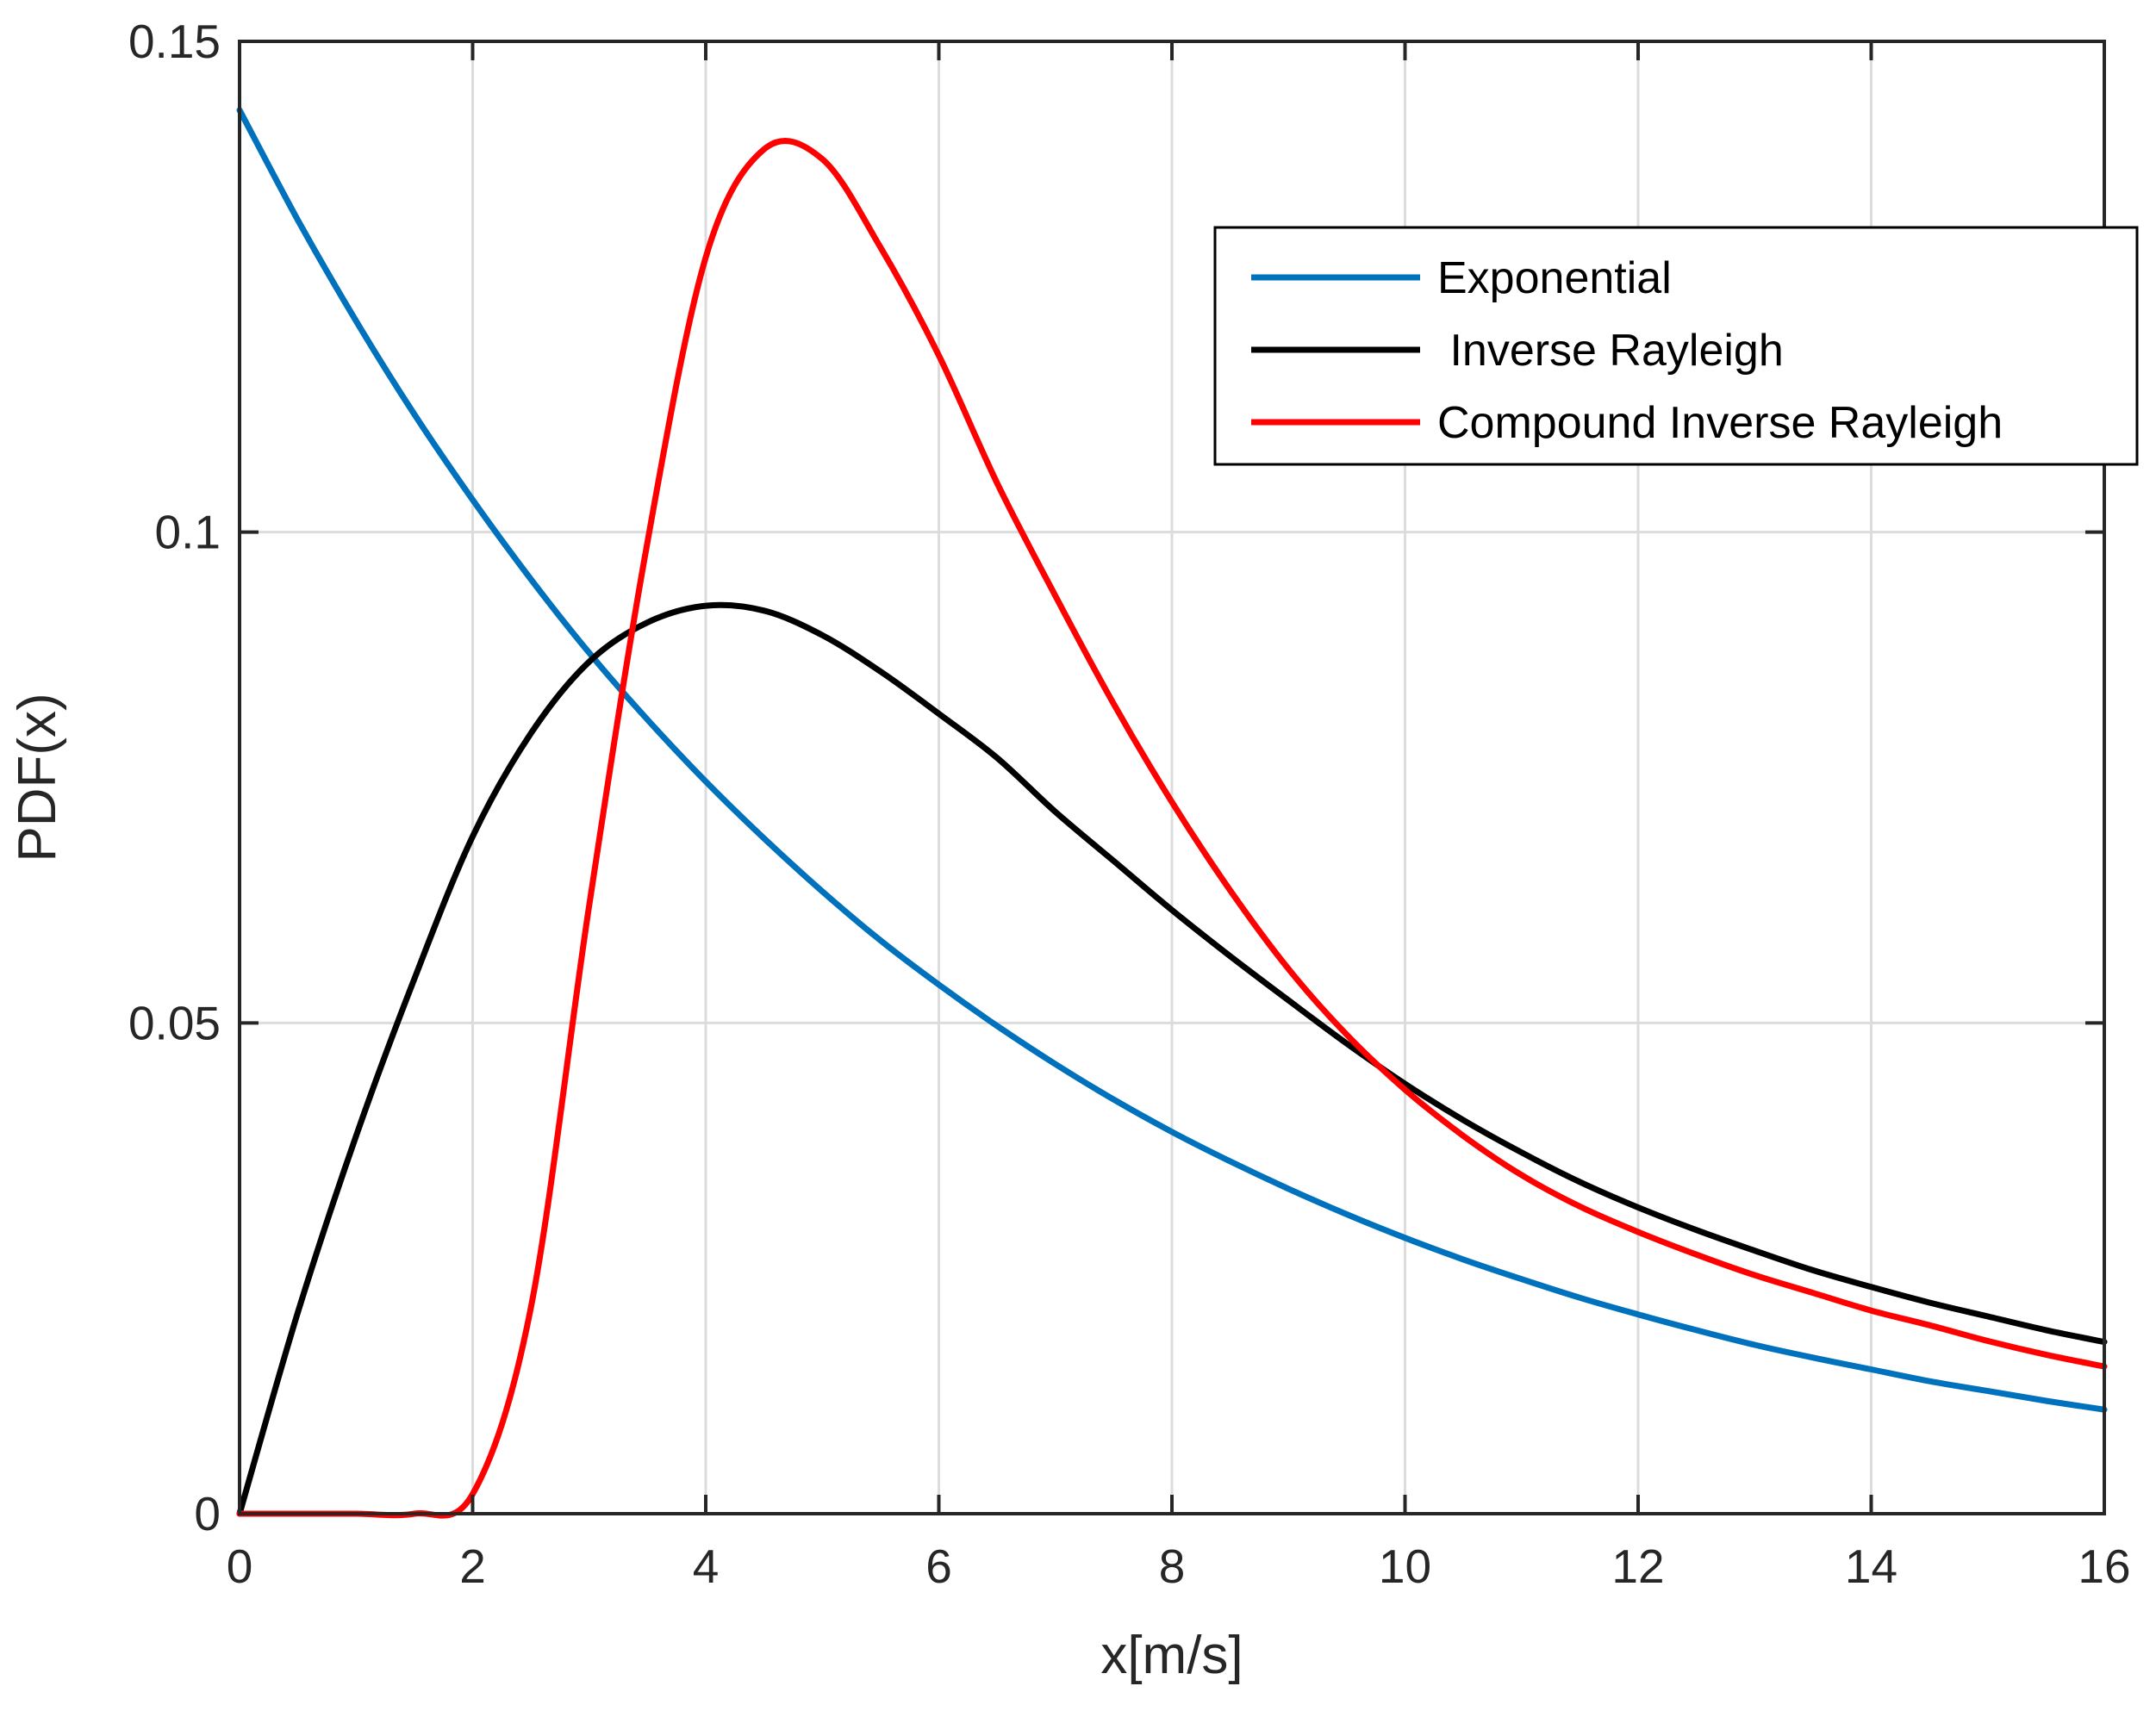 The height and width of the screenshot is (1711, 2156). Describe the element at coordinates (1405, 1566) in the screenshot. I see `x-tick-label: 10` at that location.